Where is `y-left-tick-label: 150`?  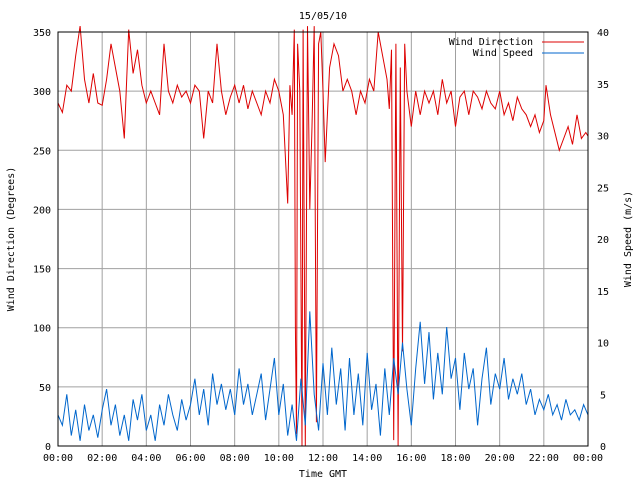
y-left-tick-label: 150 is located at coordinates (42, 270).